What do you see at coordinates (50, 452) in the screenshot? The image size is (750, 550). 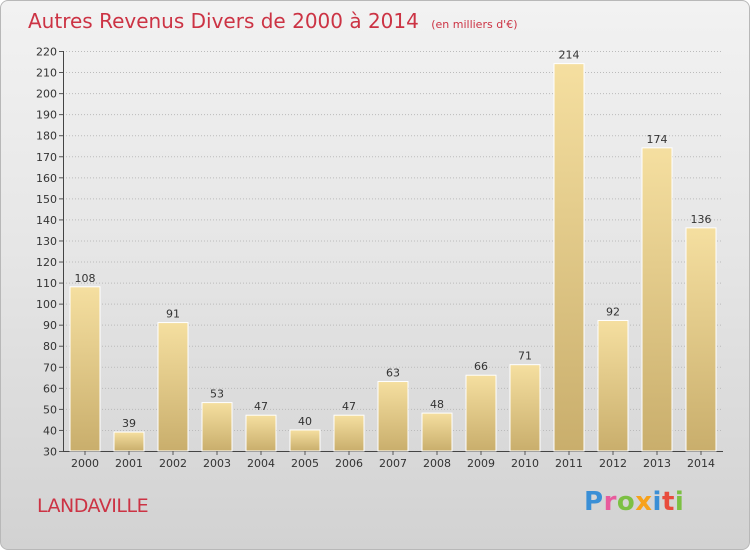 I see `y-tick-label: 30` at bounding box center [50, 452].